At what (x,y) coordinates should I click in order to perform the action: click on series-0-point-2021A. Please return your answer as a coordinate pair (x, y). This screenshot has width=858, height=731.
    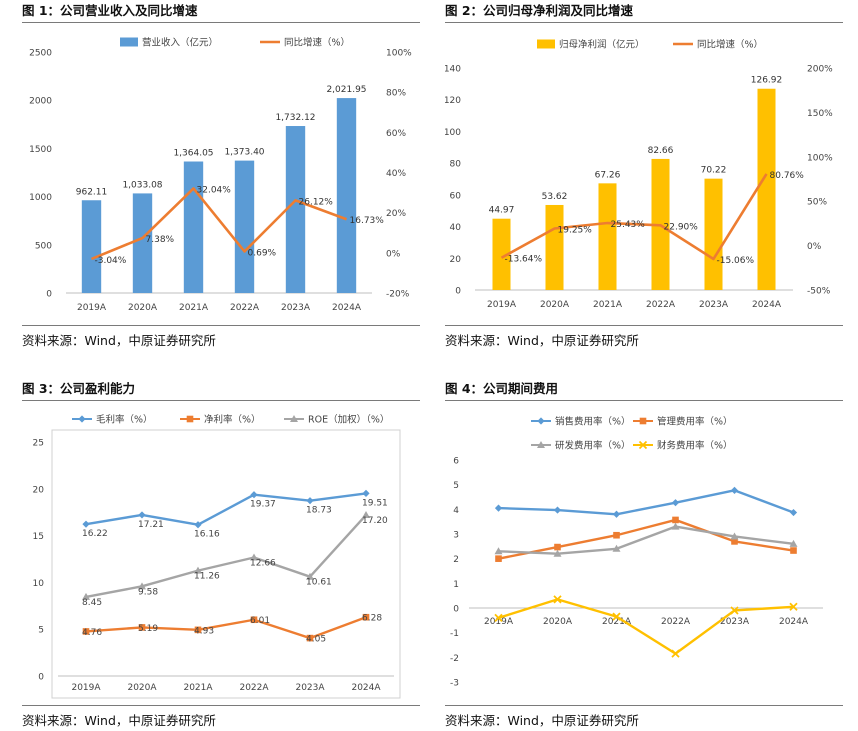
    Looking at the image, I should click on (616, 514).